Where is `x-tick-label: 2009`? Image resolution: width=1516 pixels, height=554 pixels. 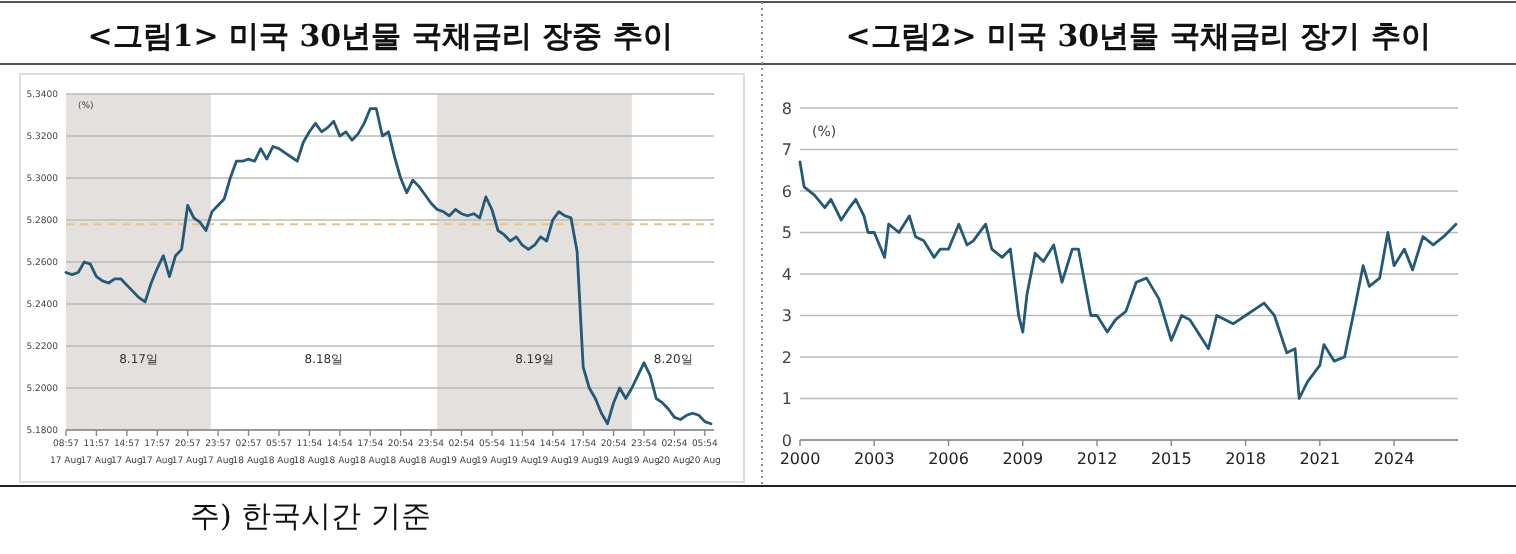 x-tick-label: 2009 is located at coordinates (1023, 459).